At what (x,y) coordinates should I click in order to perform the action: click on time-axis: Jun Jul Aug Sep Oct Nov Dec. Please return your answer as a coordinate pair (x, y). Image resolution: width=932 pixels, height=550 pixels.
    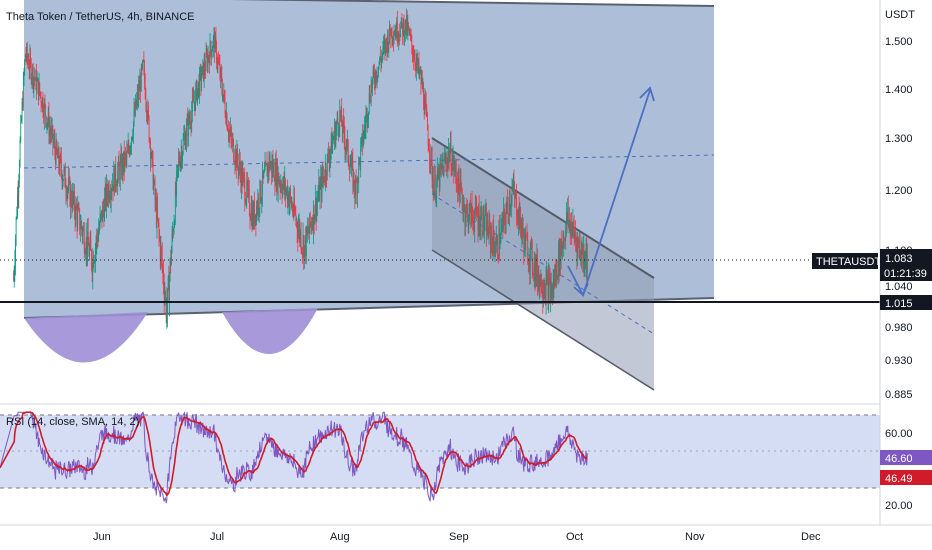
    Looking at the image, I should click on (466, 537).